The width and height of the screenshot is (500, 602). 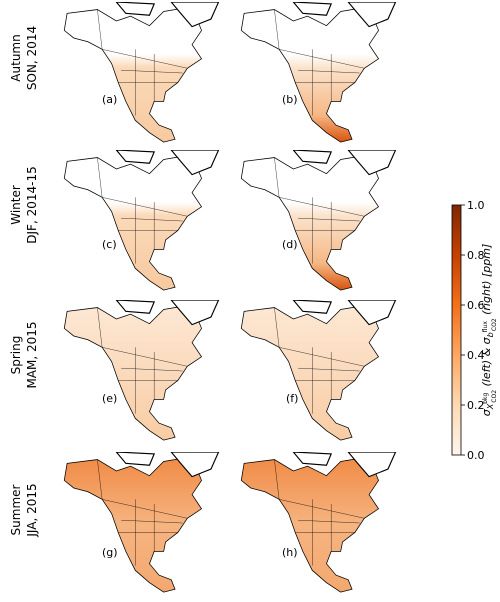 I want to click on row-season: Summer, so click(x=16, y=509).